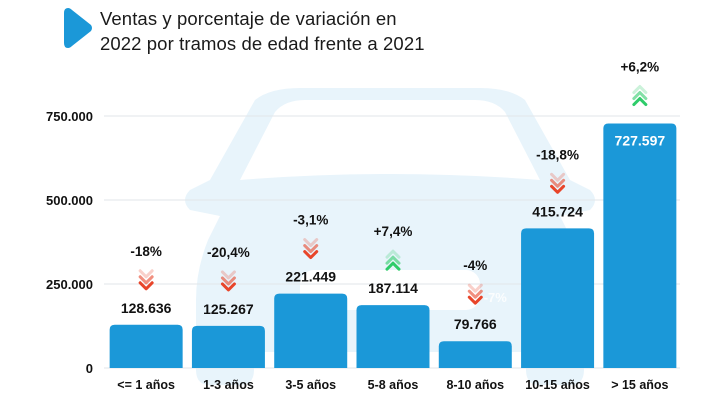 Image resolution: width=720 pixels, height=405 pixels. I want to click on x-category-label: 3-5 años, so click(310, 385).